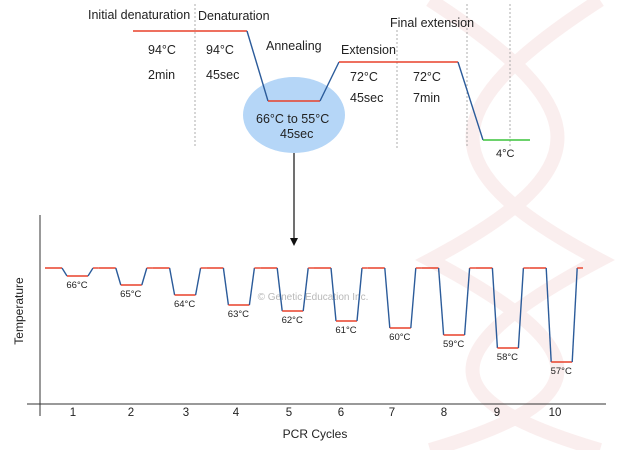 The width and height of the screenshot is (619, 450). I want to click on cycle-tick-label: 4, so click(236, 413).